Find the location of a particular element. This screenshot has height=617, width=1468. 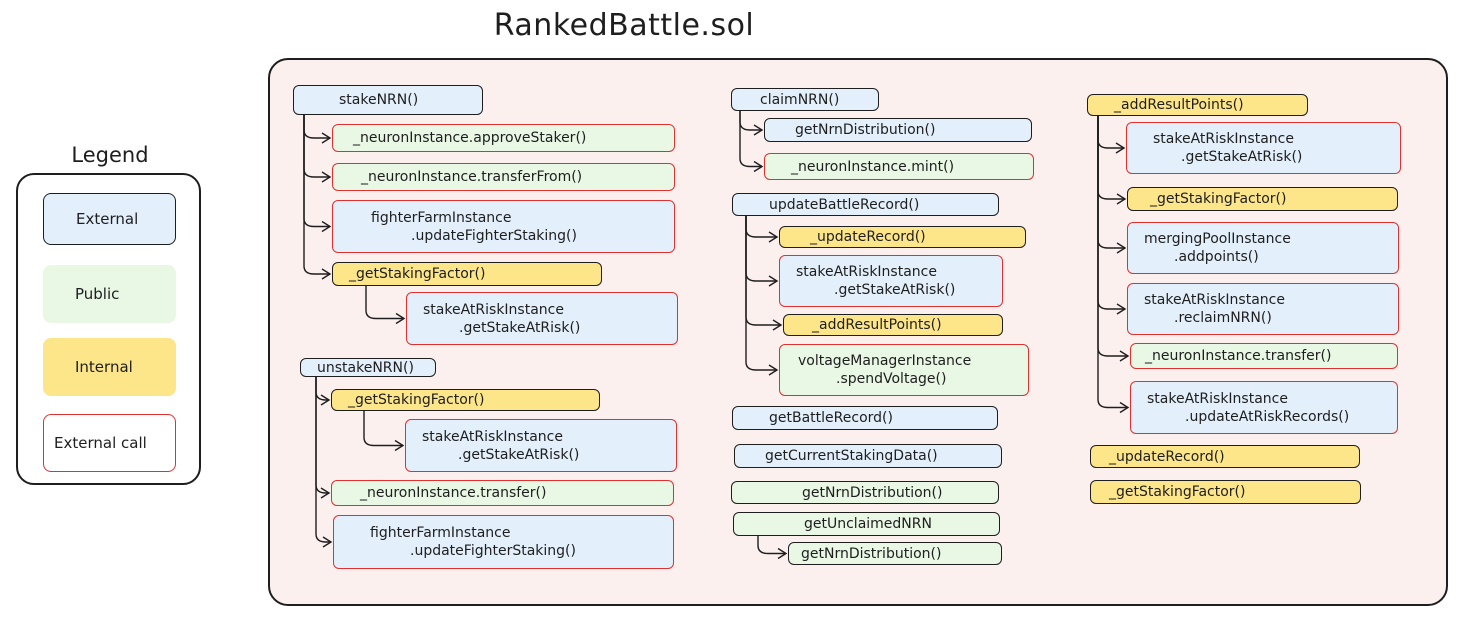

function-node-label: claimNRN() is located at coordinates (800, 99).